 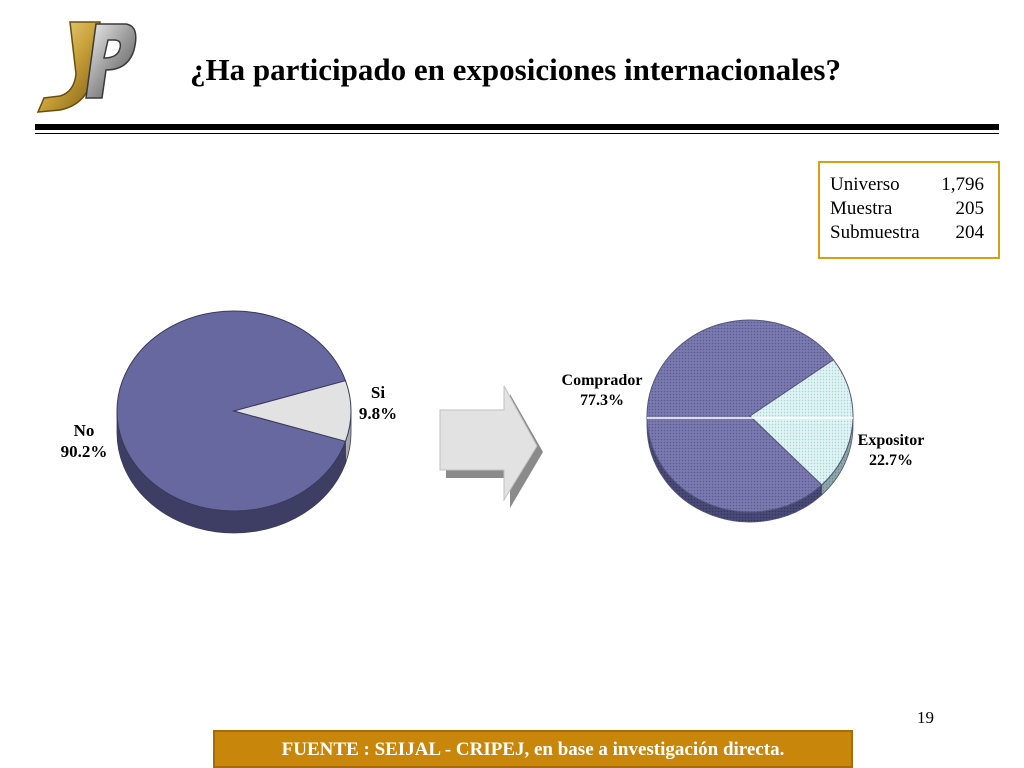 I want to click on sample-label: Muestra, so click(x=861, y=208).